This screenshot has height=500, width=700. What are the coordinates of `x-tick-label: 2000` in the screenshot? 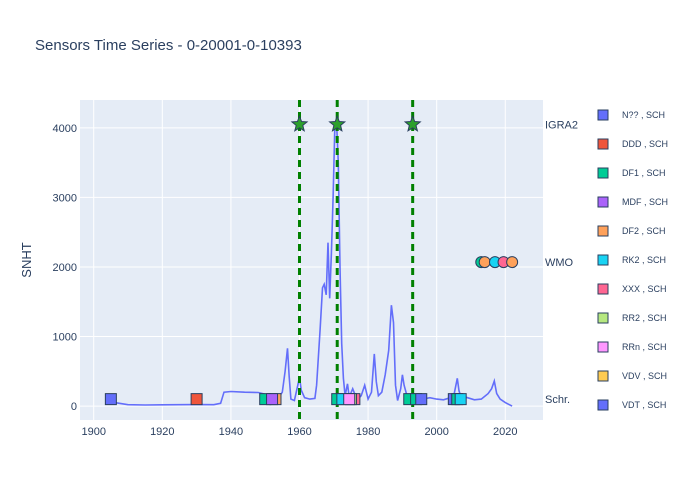 It's located at (436, 432).